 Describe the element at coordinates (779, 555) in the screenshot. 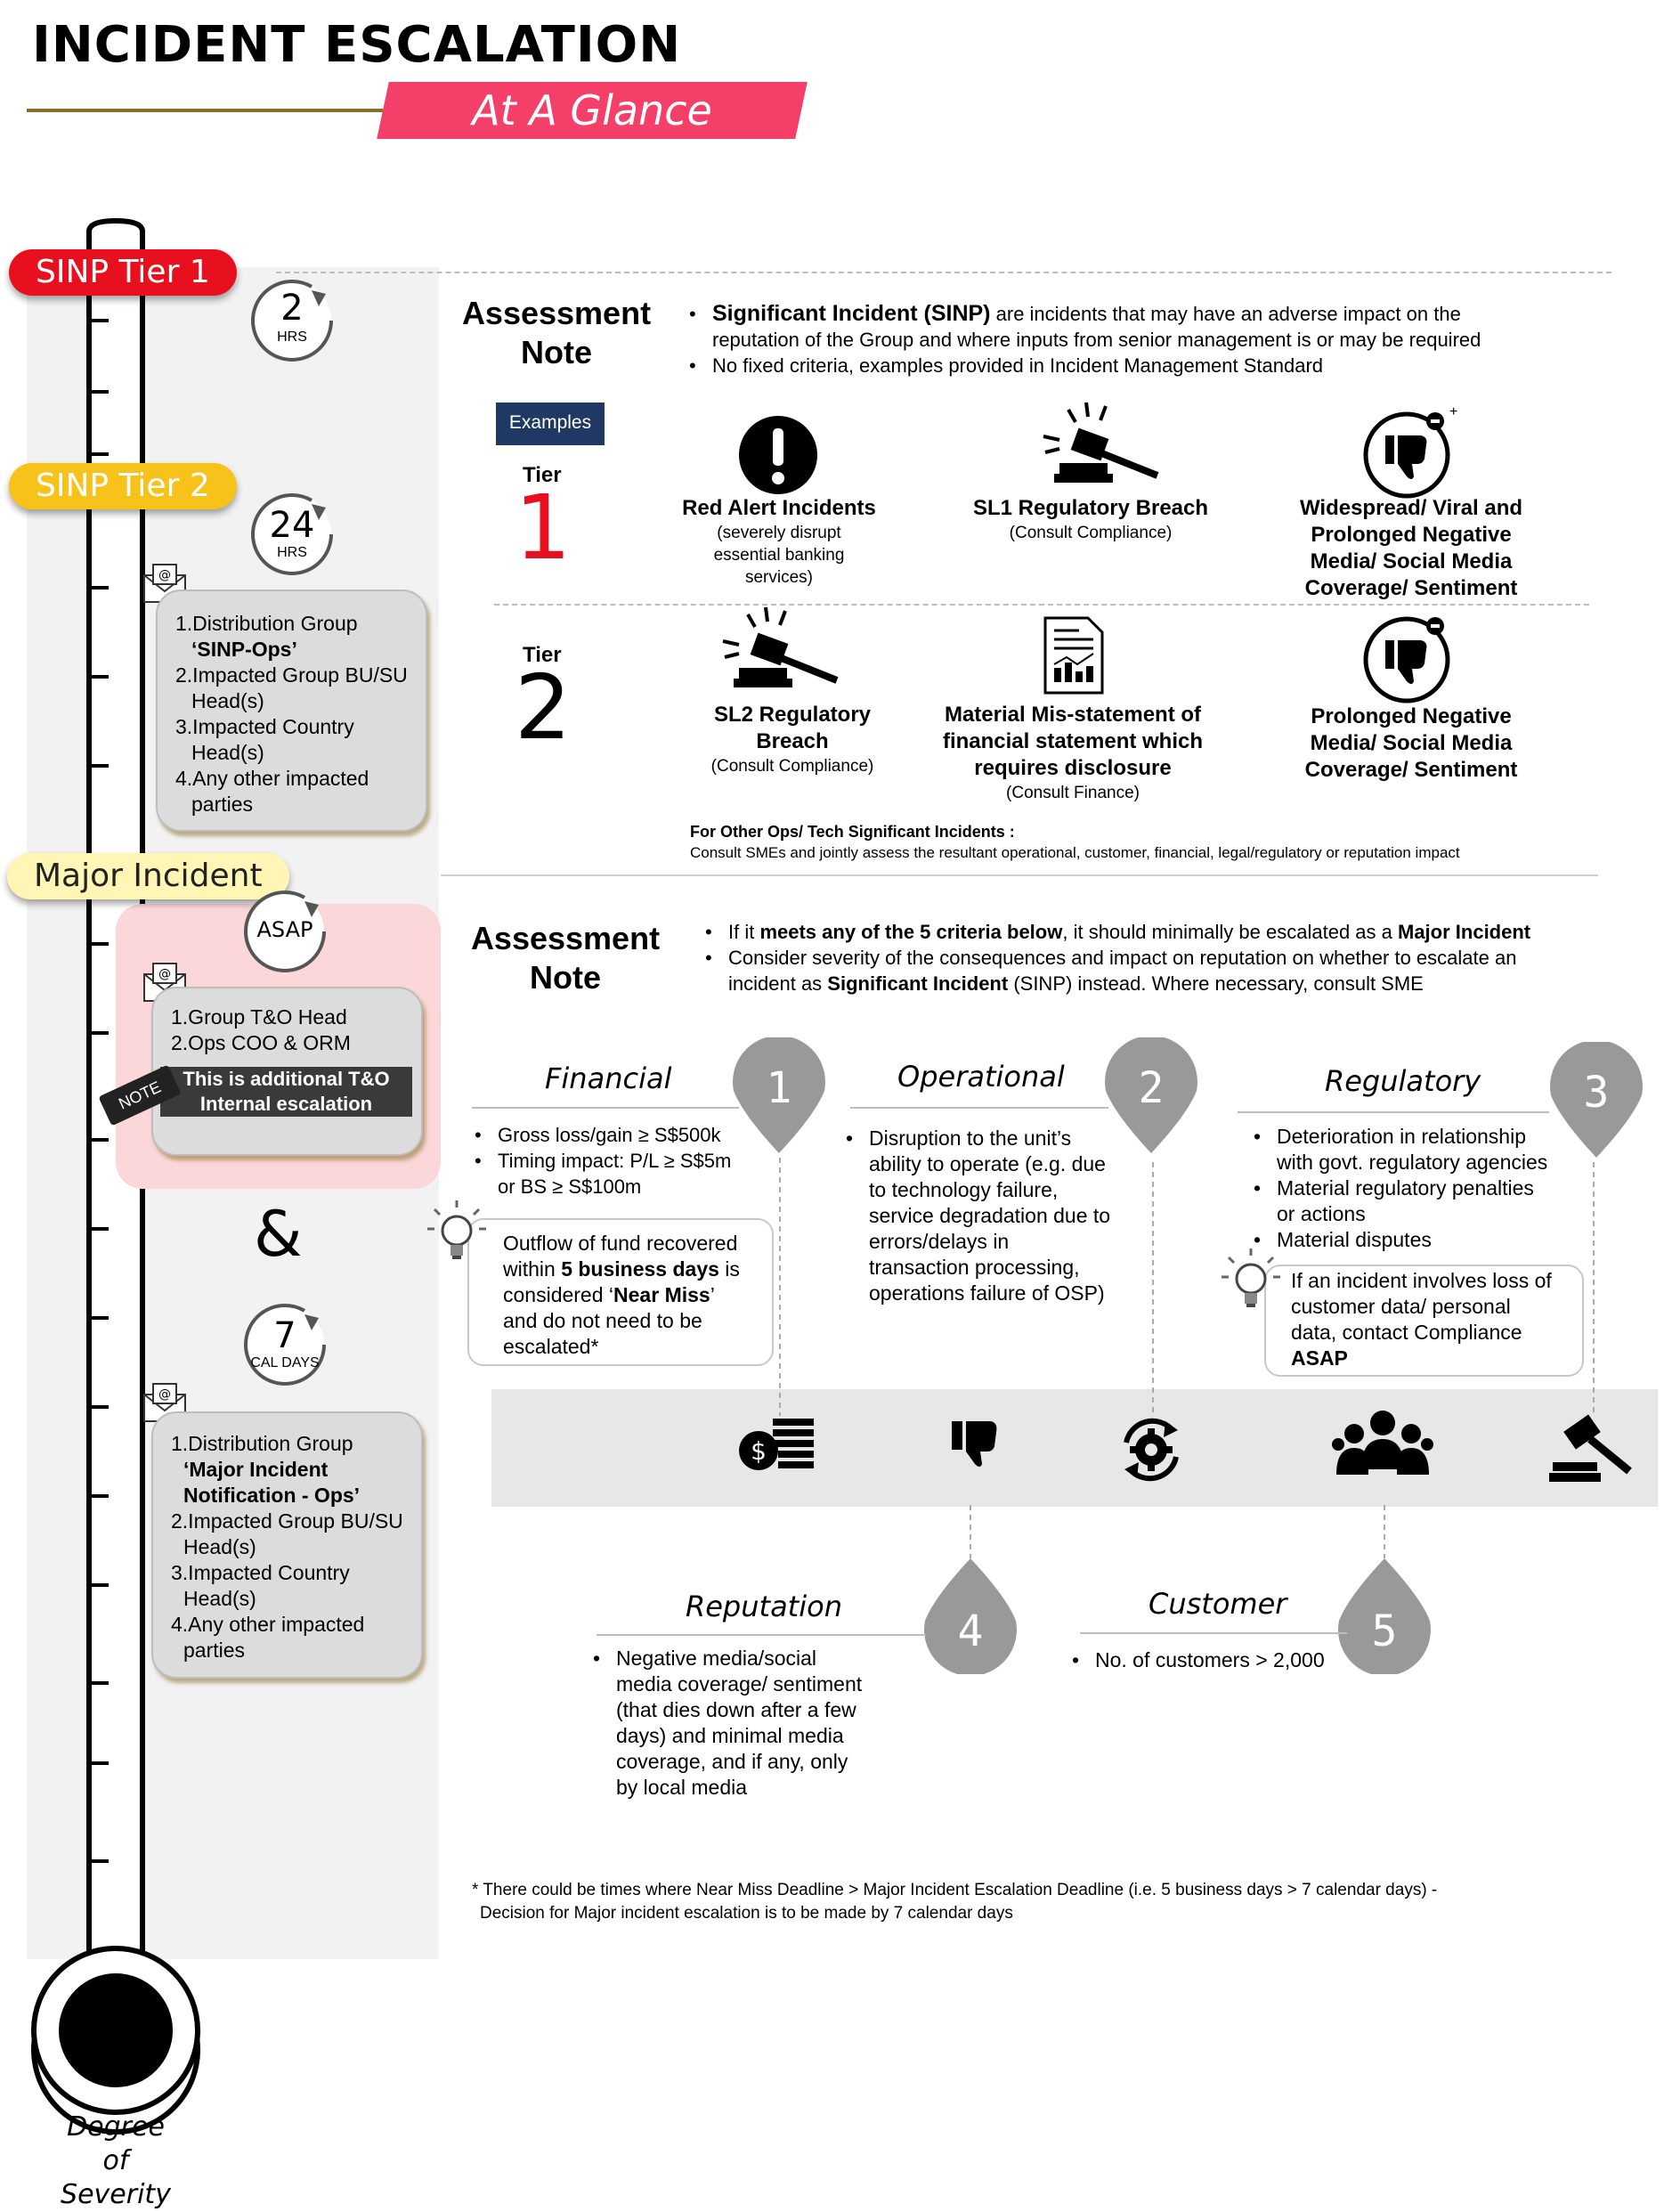

I see `example-sub: essential banking` at that location.